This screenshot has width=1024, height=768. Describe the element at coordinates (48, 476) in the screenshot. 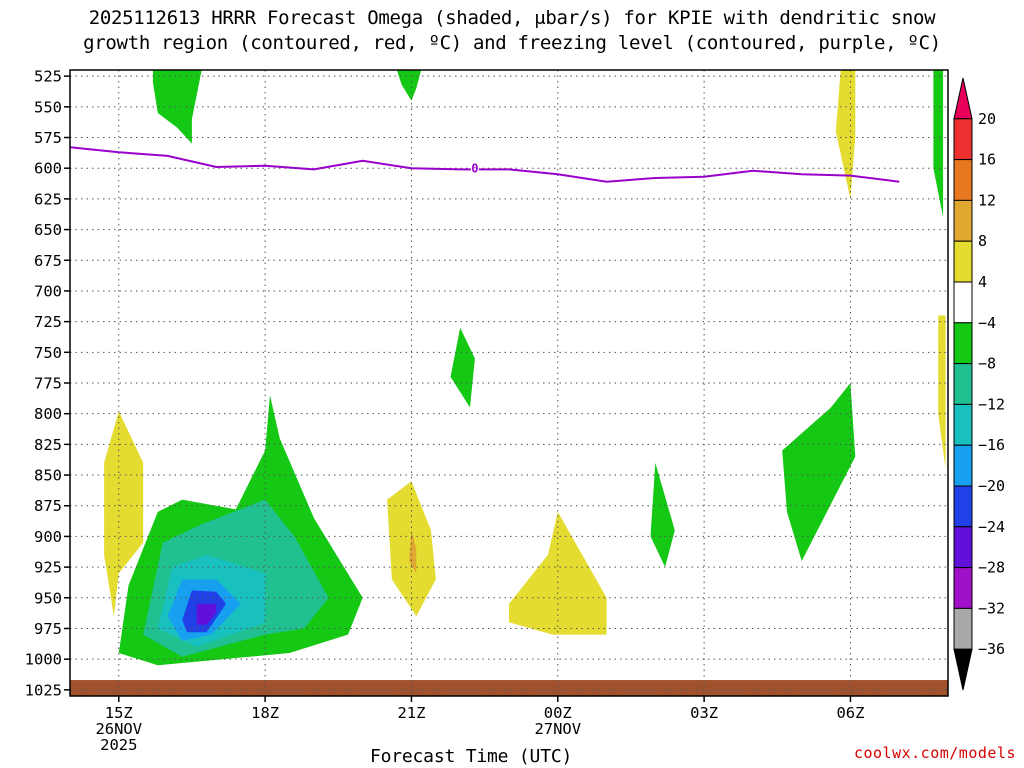

I see `y-tick-label-13: 850` at that location.